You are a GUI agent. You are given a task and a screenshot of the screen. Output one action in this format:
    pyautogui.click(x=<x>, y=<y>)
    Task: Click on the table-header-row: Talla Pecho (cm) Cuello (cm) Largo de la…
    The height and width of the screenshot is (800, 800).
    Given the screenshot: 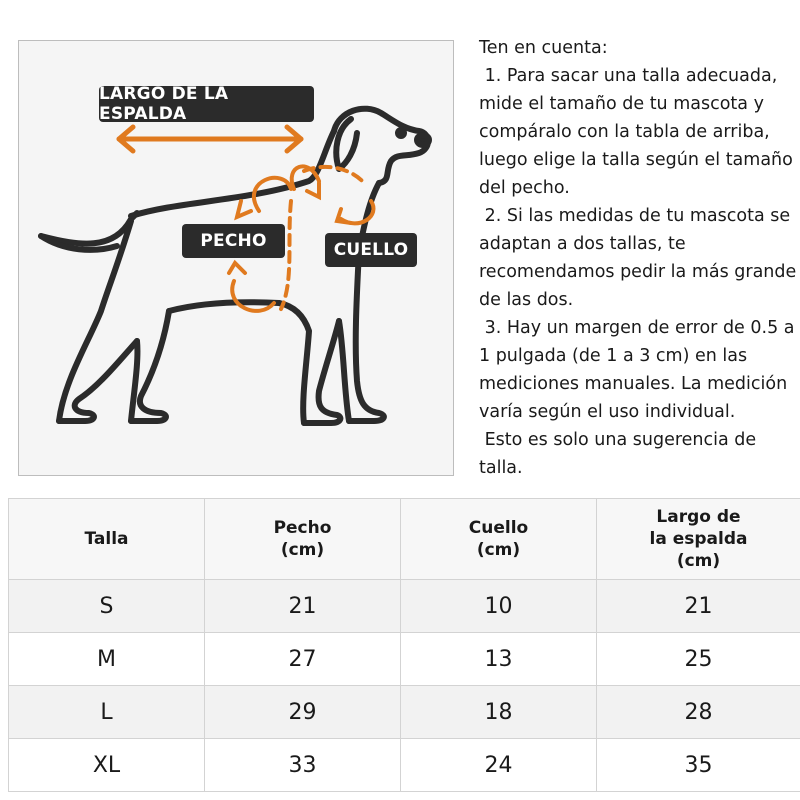 What is the action you would take?
    pyautogui.click(x=404, y=539)
    